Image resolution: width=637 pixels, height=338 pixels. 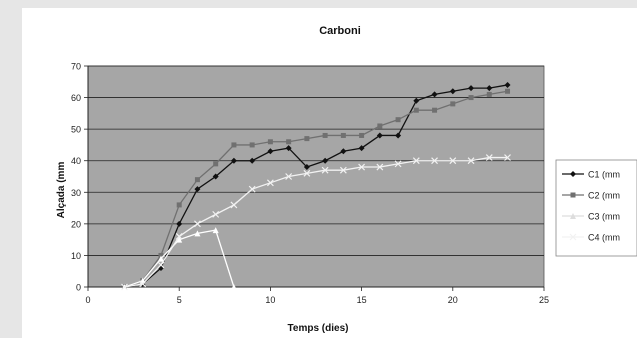 I want to click on legend-label: C3 (mm, so click(x=604, y=217).